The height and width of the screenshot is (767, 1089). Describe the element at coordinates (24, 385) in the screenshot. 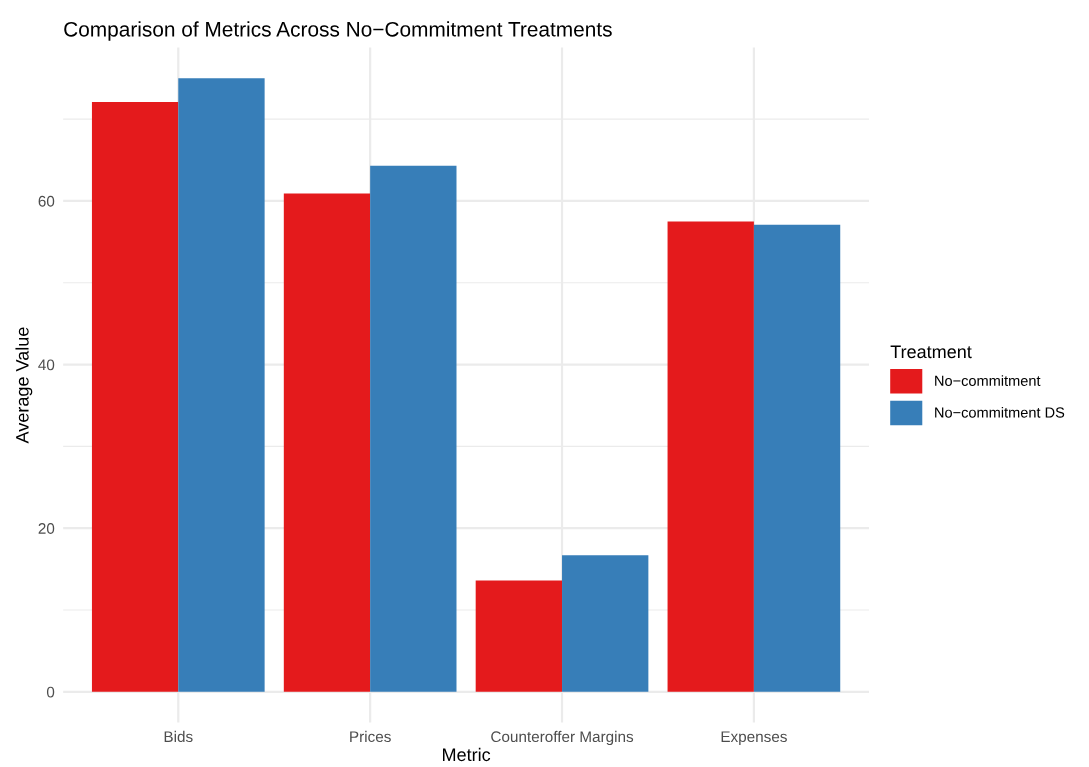

I see `y-axis-title: Average Value` at that location.